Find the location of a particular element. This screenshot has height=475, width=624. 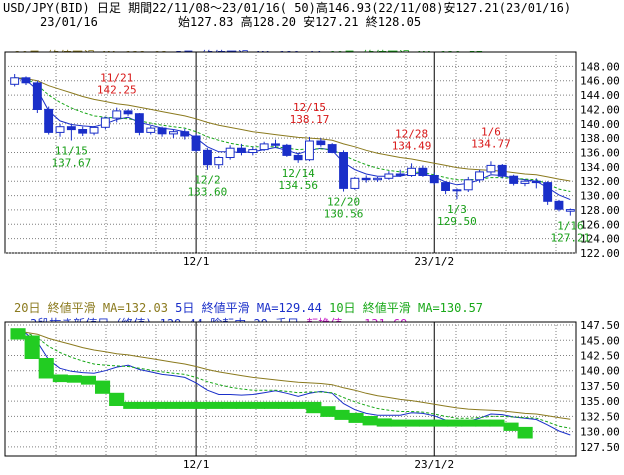

top-x-tick-label: 12/1 is located at coordinates (196, 261).